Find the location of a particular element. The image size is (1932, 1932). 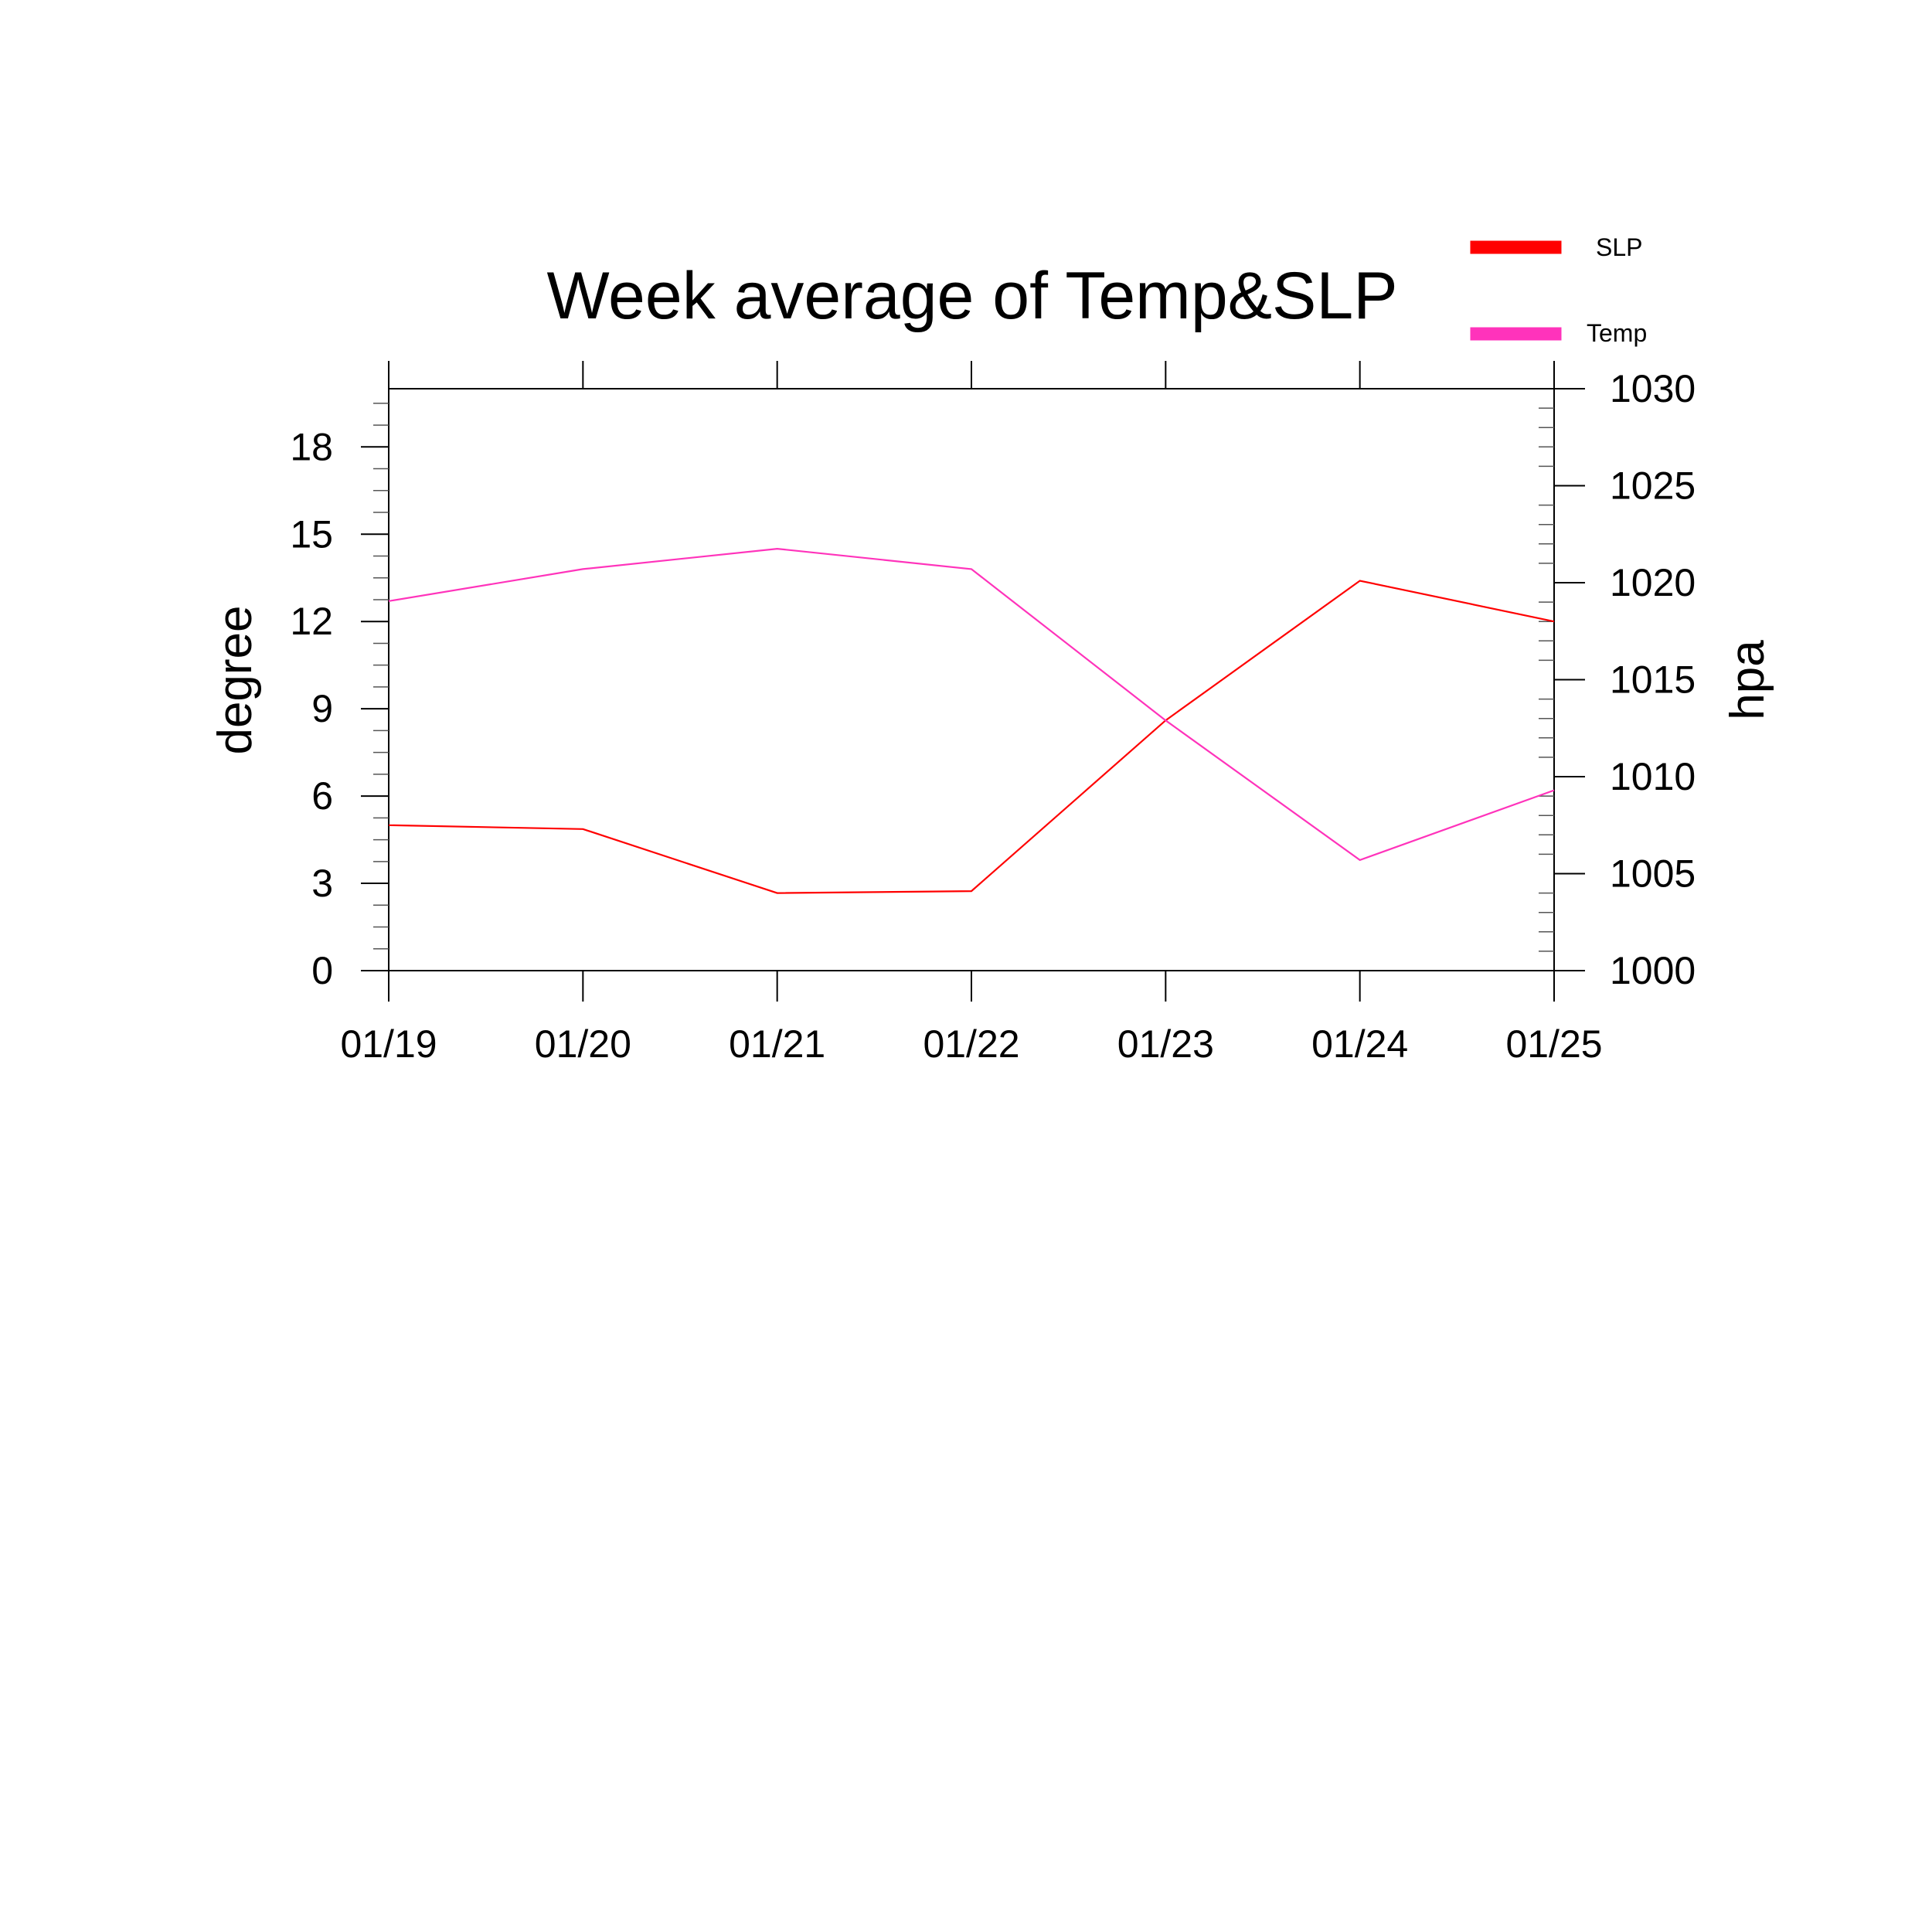

left-y-axis: 0 3 6 9 12 15 18 is located at coordinates (339, 698).